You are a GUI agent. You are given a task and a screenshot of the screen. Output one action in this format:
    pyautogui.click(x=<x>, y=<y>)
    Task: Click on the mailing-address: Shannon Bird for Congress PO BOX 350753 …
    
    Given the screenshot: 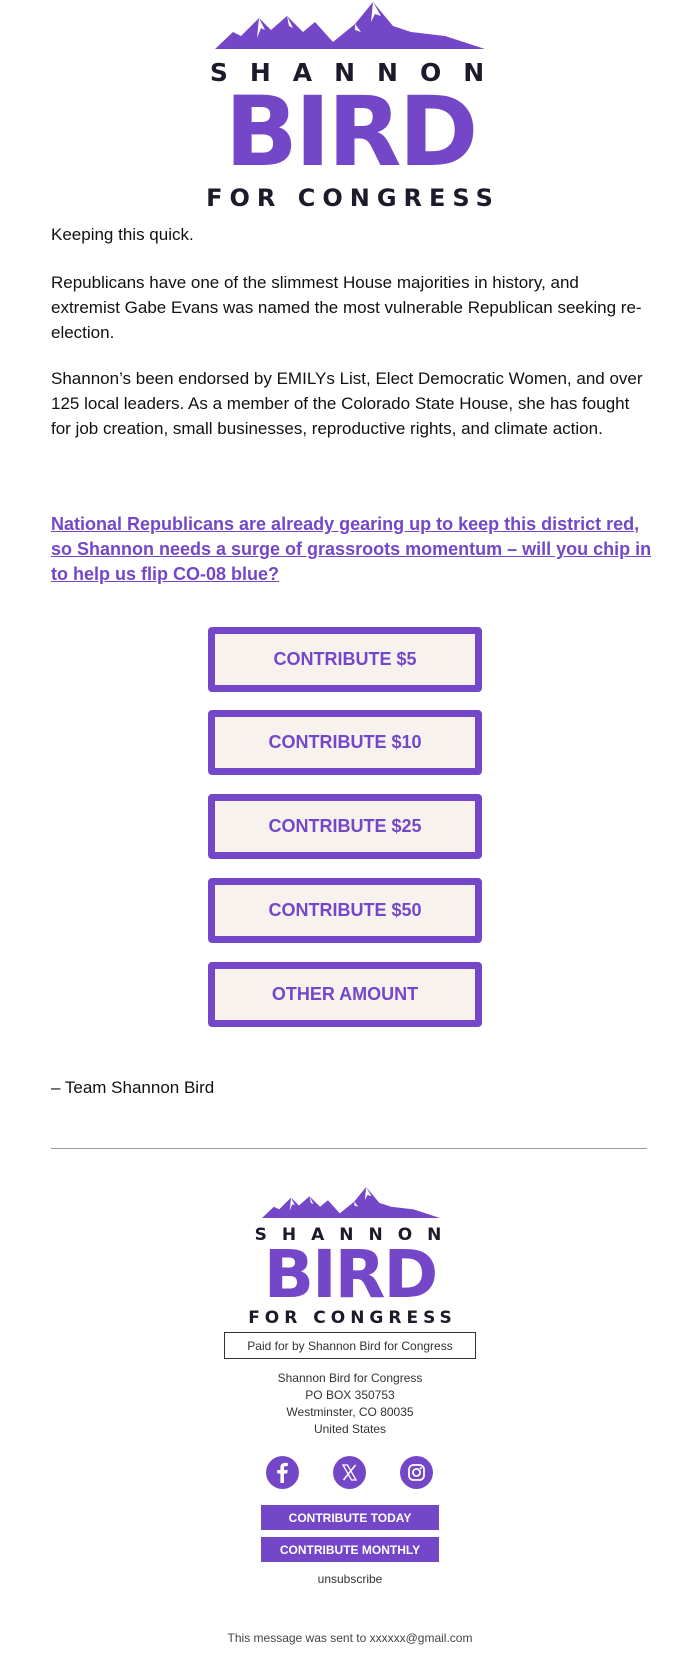 What is the action you would take?
    pyautogui.click(x=350, y=1404)
    